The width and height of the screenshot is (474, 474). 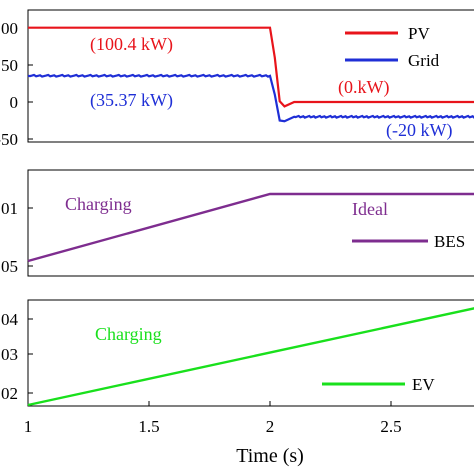 What do you see at coordinates (148, 426) in the screenshot?
I see `x-tick-label: 1.5` at bounding box center [148, 426].